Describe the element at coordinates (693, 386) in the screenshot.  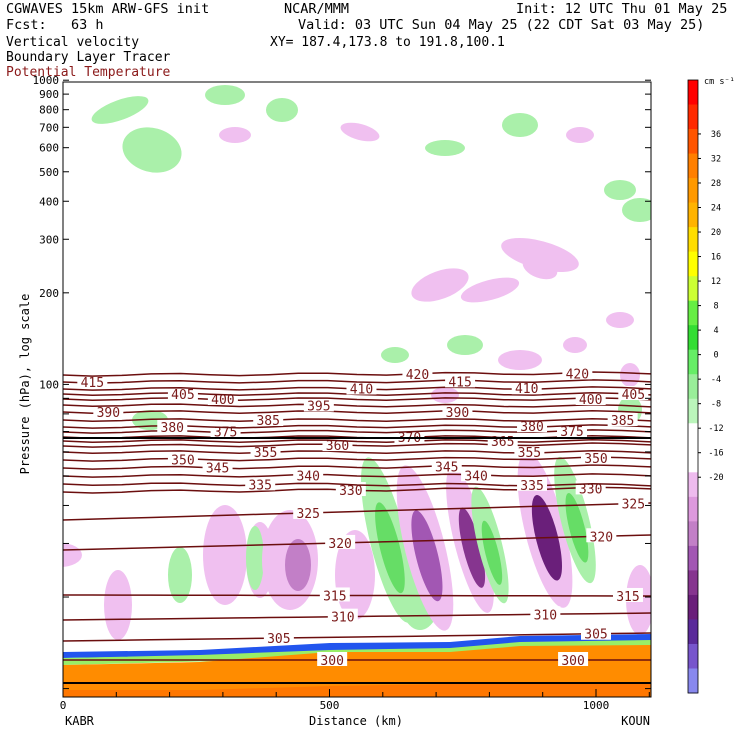
I see `colorbar-frame` at that location.